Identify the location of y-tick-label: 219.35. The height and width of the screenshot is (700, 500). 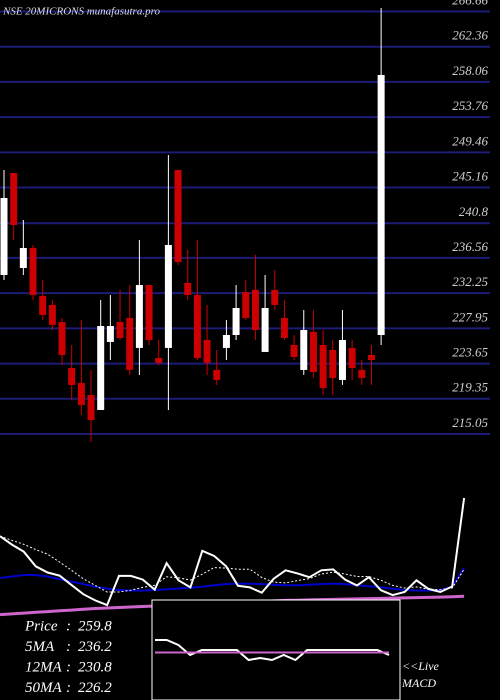
(470, 387).